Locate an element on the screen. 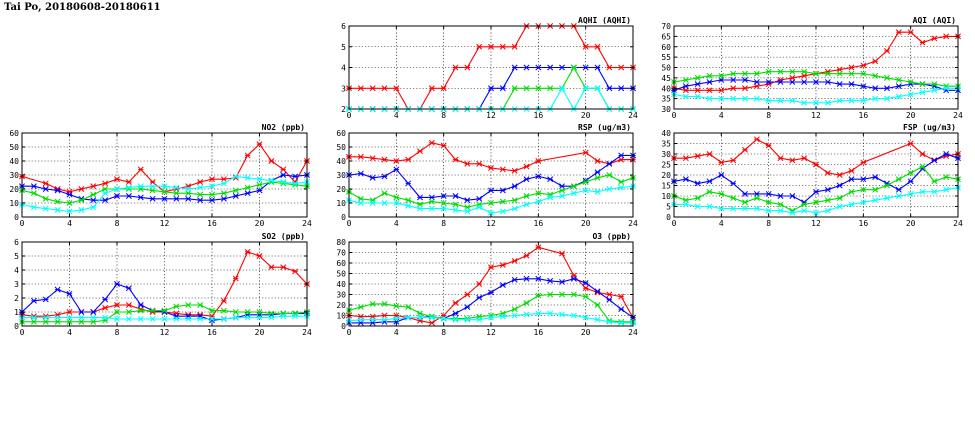 Image resolution: width=975 pixels, height=447 pixels. y-tick-label: 50 is located at coordinates (341, 274).